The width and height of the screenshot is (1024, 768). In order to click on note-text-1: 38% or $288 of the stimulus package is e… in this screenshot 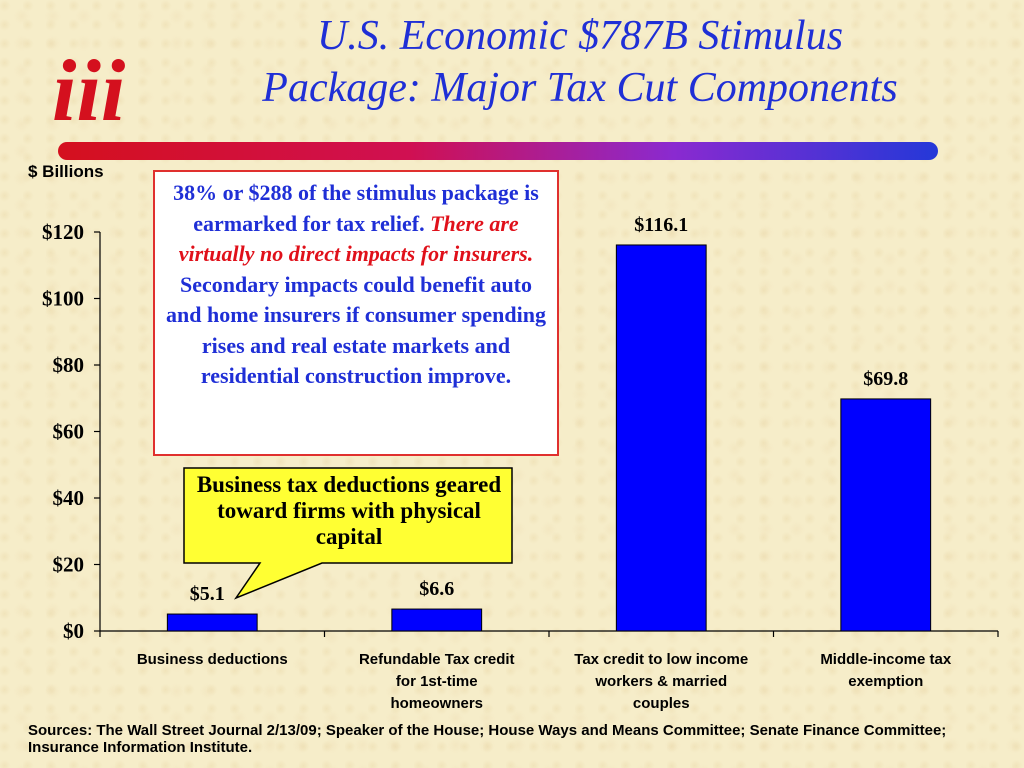, I will do `click(356, 208)`.